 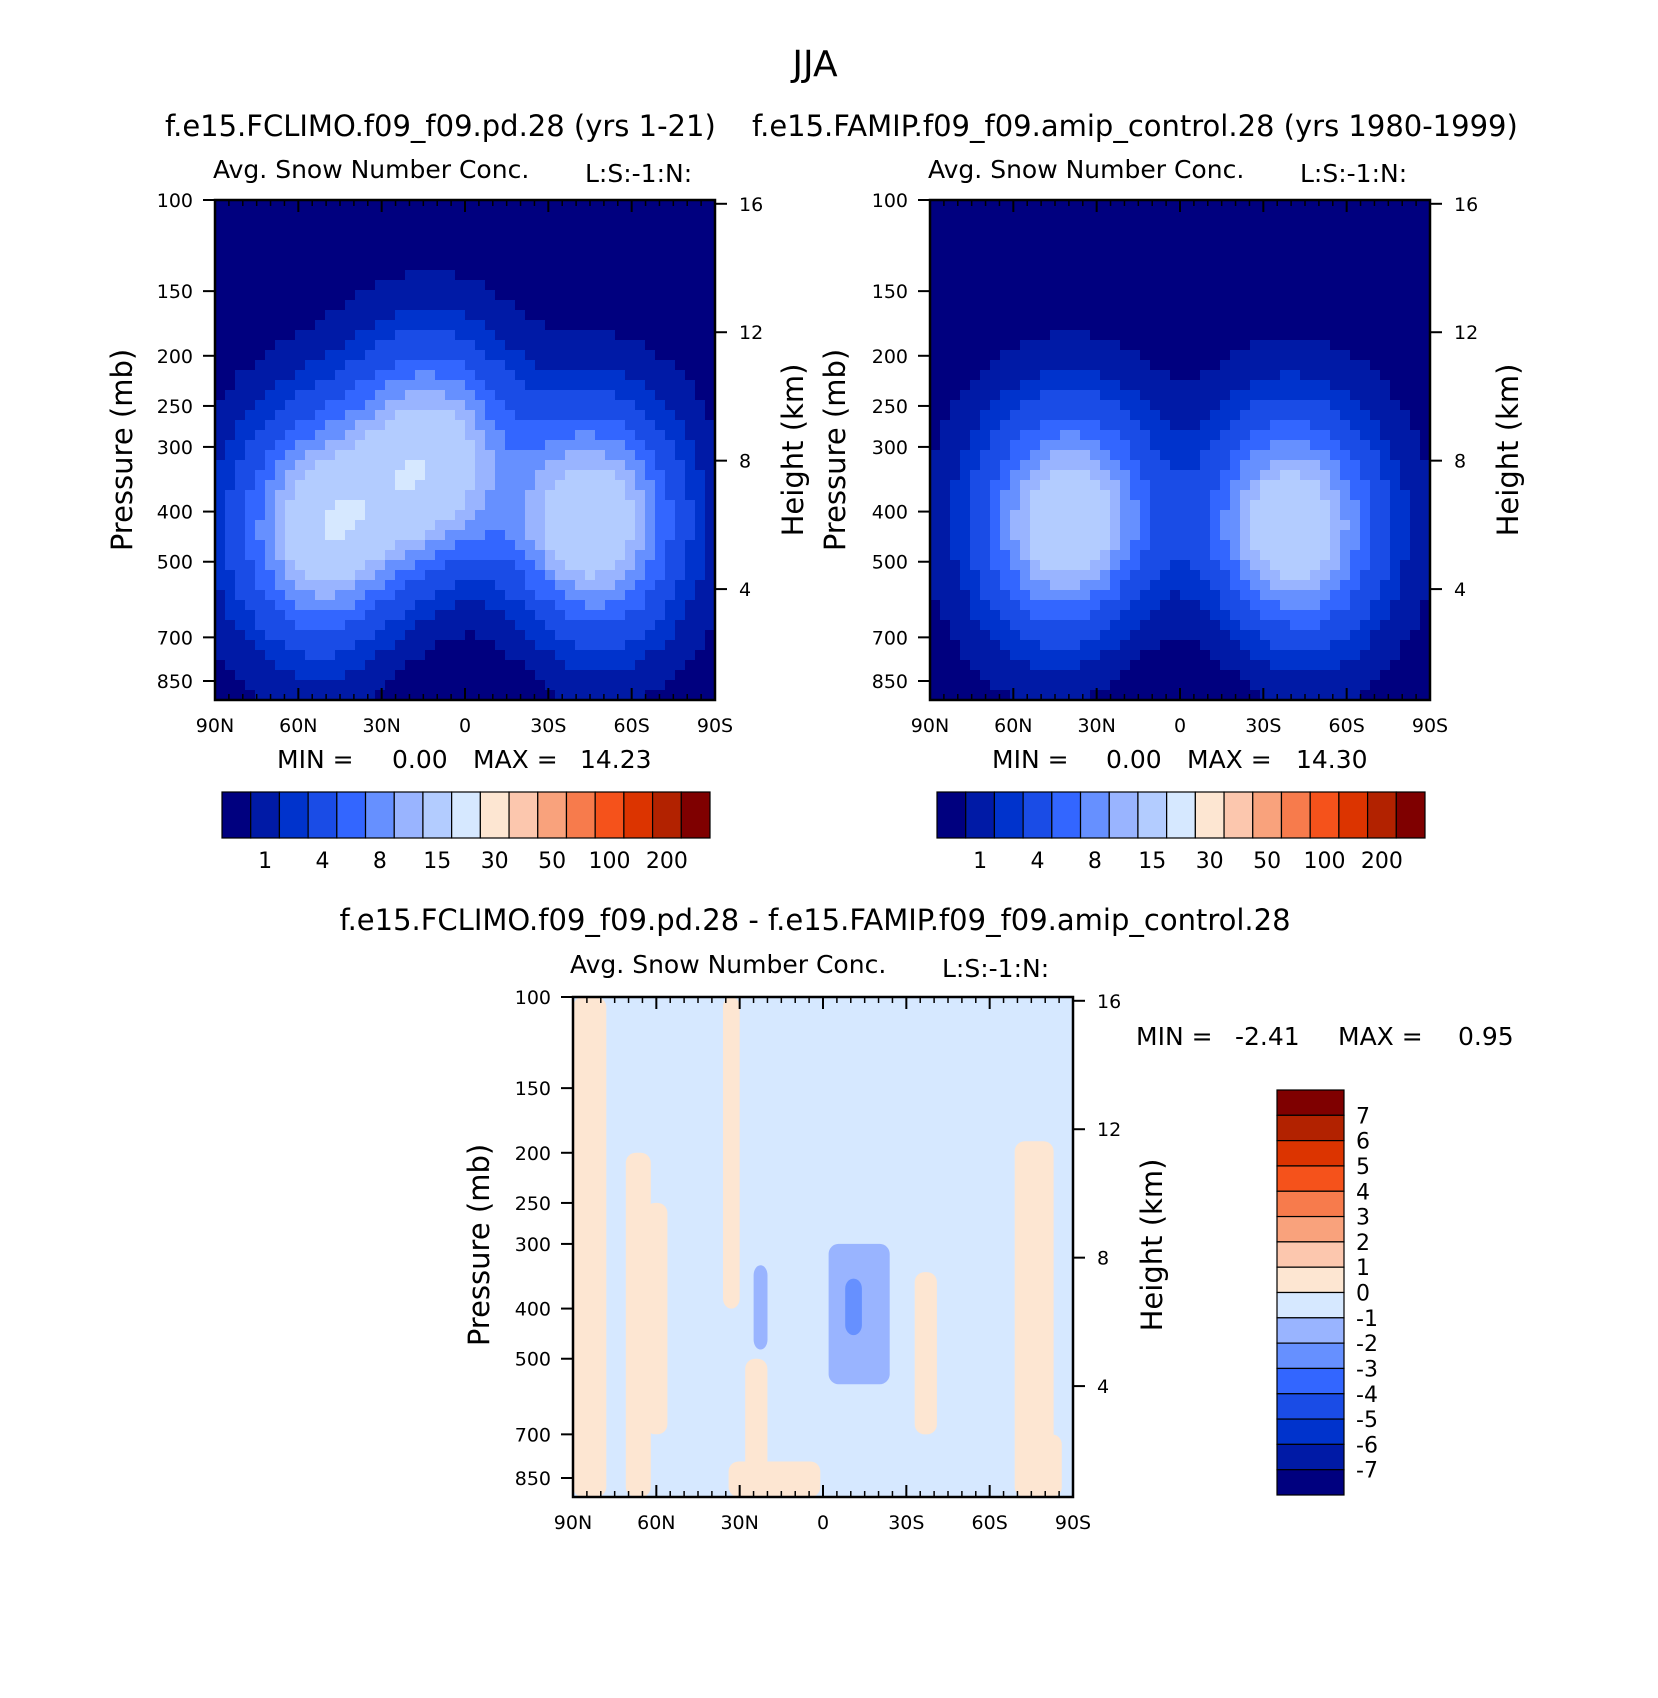 I want to click on x-tick-label: 60S, so click(x=632, y=726).